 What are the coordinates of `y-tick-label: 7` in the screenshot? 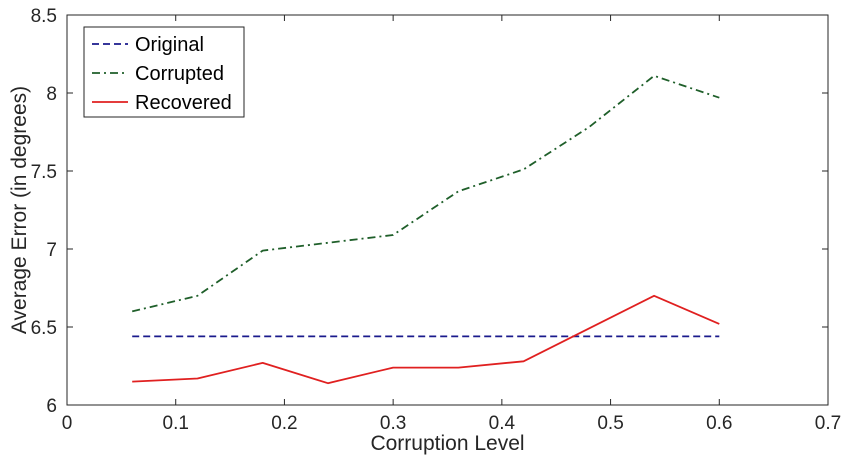 It's located at (51, 250).